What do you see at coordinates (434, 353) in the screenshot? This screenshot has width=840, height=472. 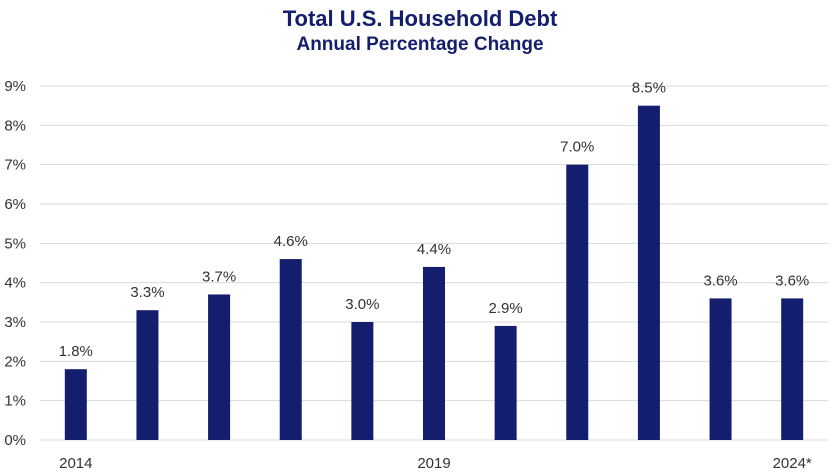 I see `bar-2019` at bounding box center [434, 353].